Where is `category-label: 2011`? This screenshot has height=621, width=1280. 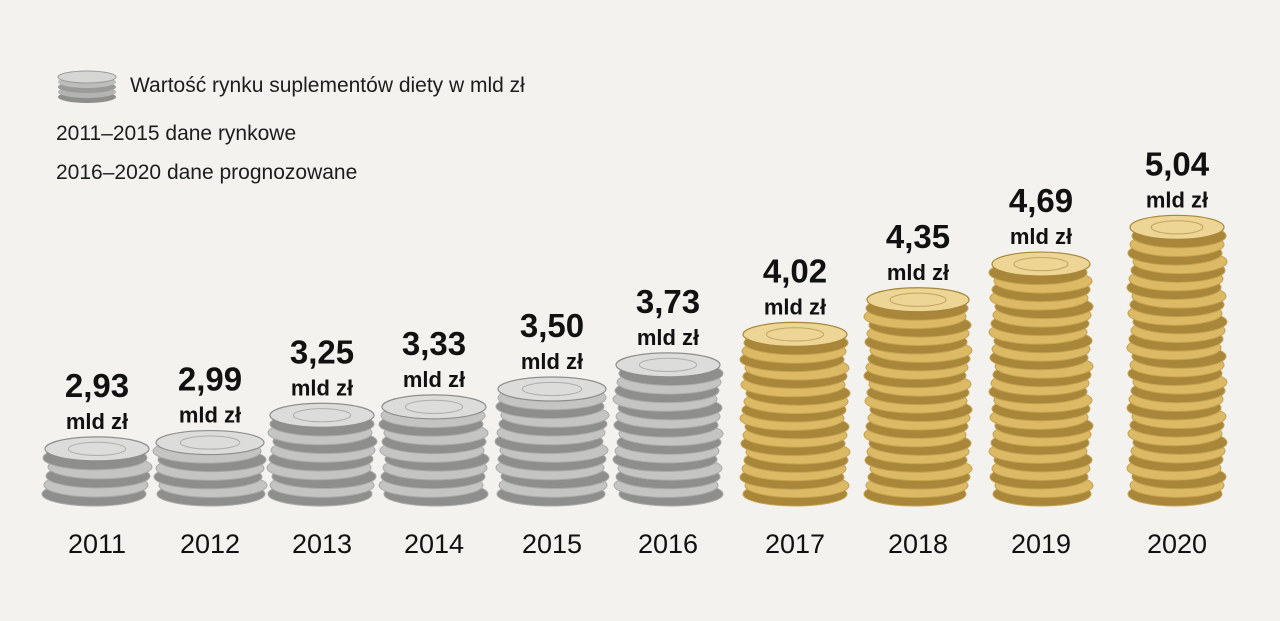 category-label: 2011 is located at coordinates (97, 544).